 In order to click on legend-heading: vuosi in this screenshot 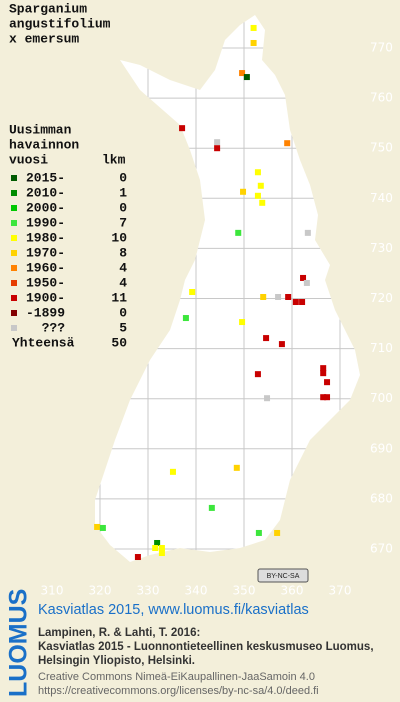, I will do `click(28, 159)`.